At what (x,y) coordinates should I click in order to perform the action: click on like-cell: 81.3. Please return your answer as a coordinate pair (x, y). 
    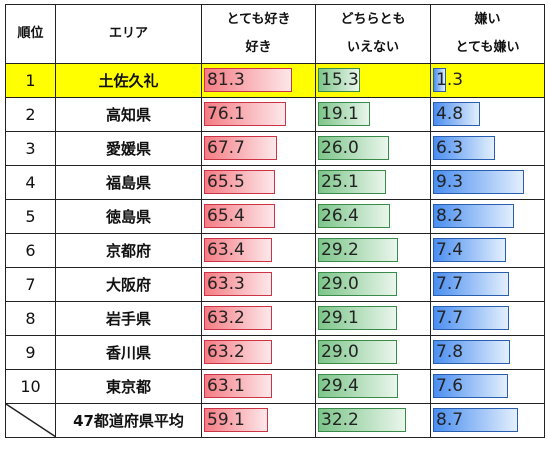
    Looking at the image, I should click on (258, 80).